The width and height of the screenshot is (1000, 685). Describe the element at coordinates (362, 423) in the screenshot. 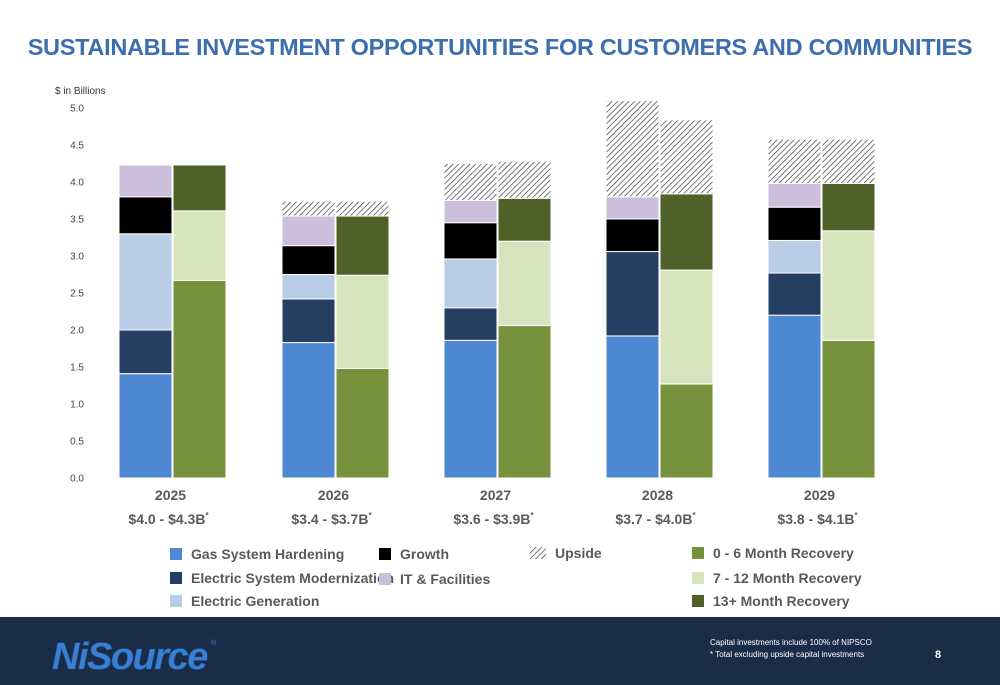

I see `bar-segment-2026-recovery-0-6-month-recovery: 0 - 6 Month Recovery: 1.48` at that location.